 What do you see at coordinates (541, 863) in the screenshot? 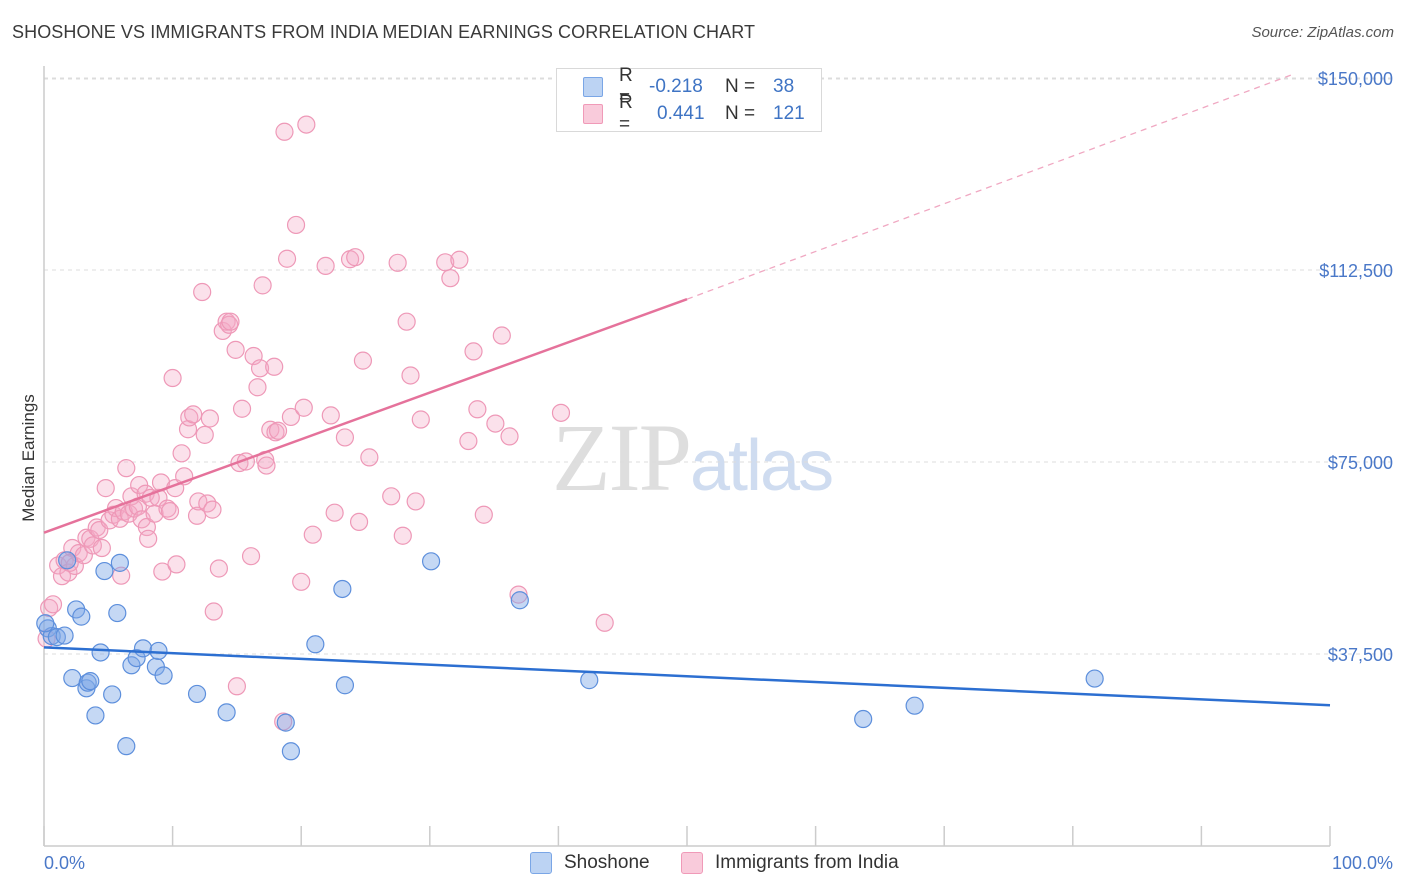
I see `shoshone-legend-swatch` at bounding box center [541, 863].